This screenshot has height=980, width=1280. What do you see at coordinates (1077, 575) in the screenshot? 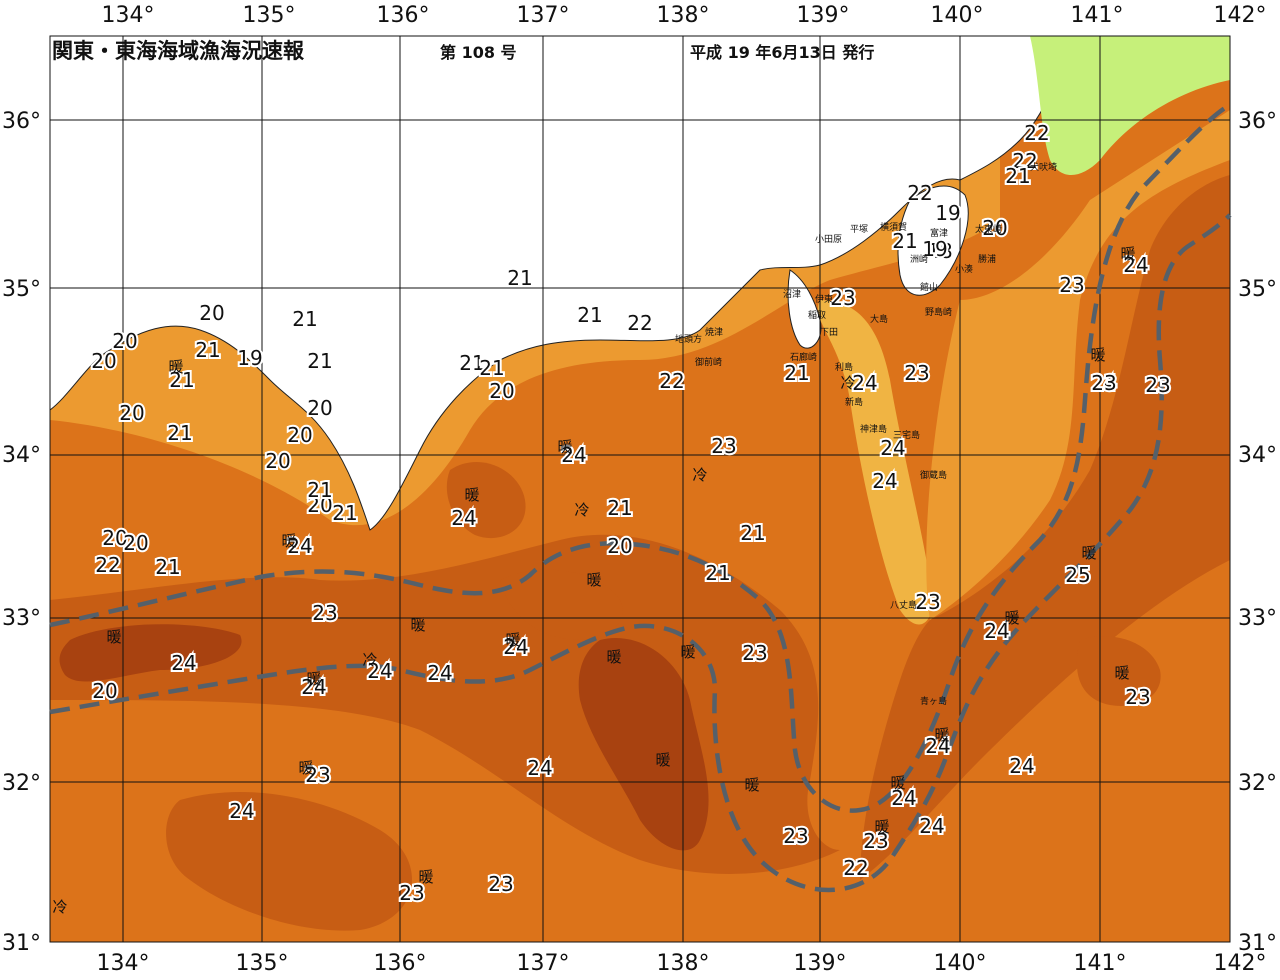
I see `isotherm-label: 25` at bounding box center [1077, 575].